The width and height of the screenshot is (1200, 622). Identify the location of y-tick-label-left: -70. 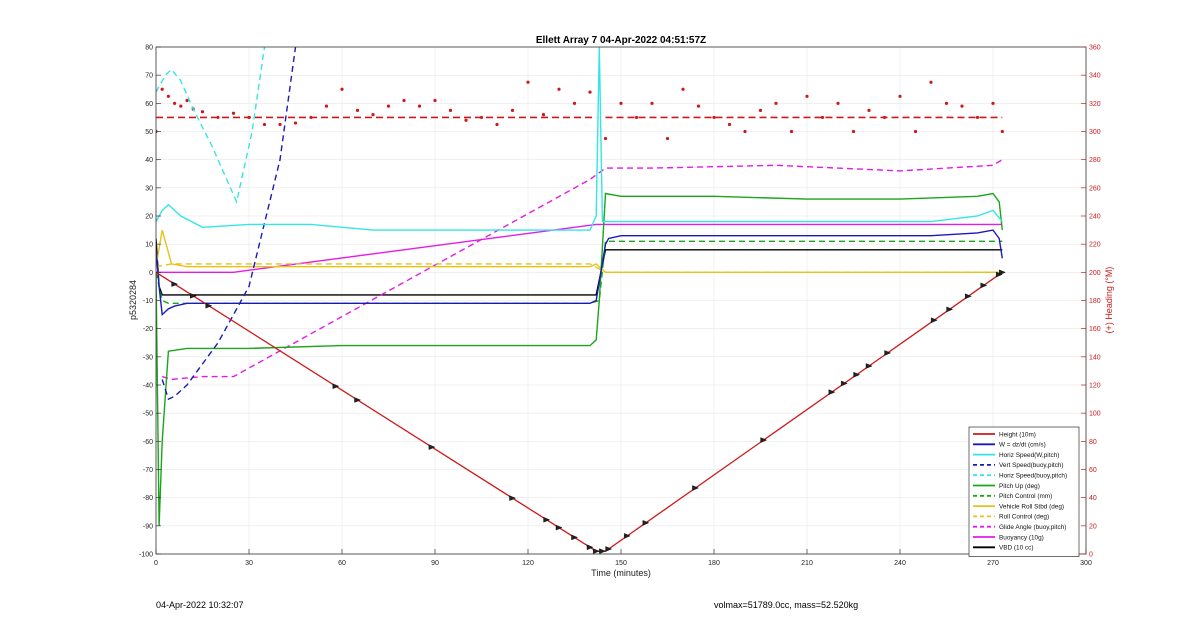
(148, 470).